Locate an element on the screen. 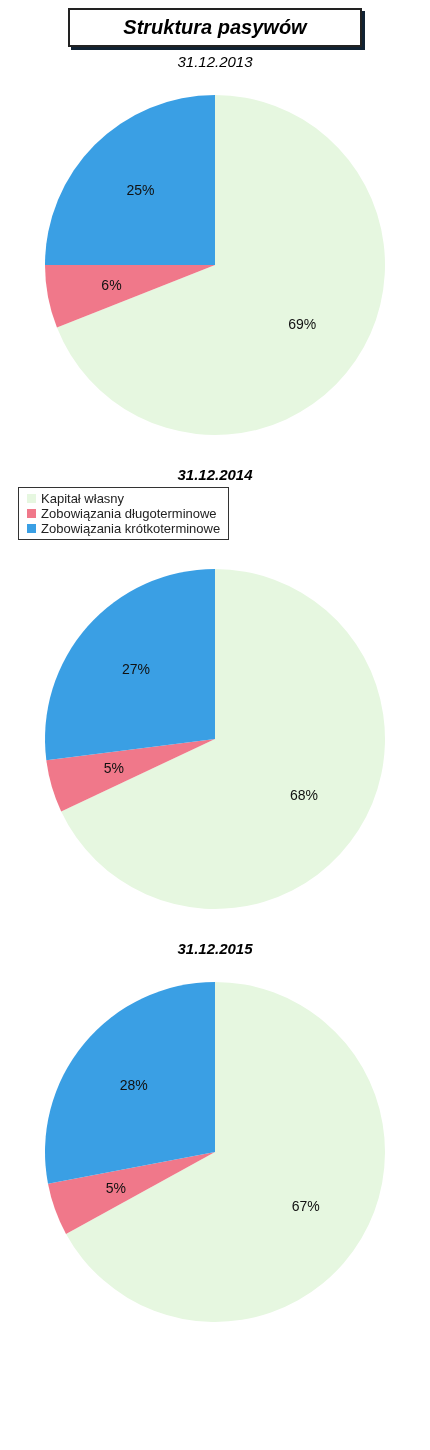 The image size is (430, 1450). legend-label: Zobowiązania krótkoterminowe is located at coordinates (131, 528).